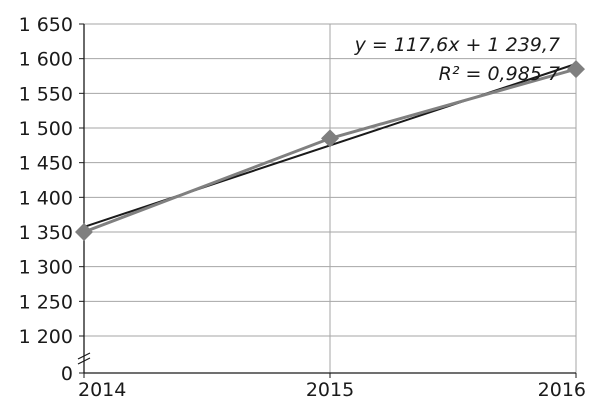 The height and width of the screenshot is (403, 592). What do you see at coordinates (46, 302) in the screenshot?
I see `y-tick-label: 1 250` at bounding box center [46, 302].